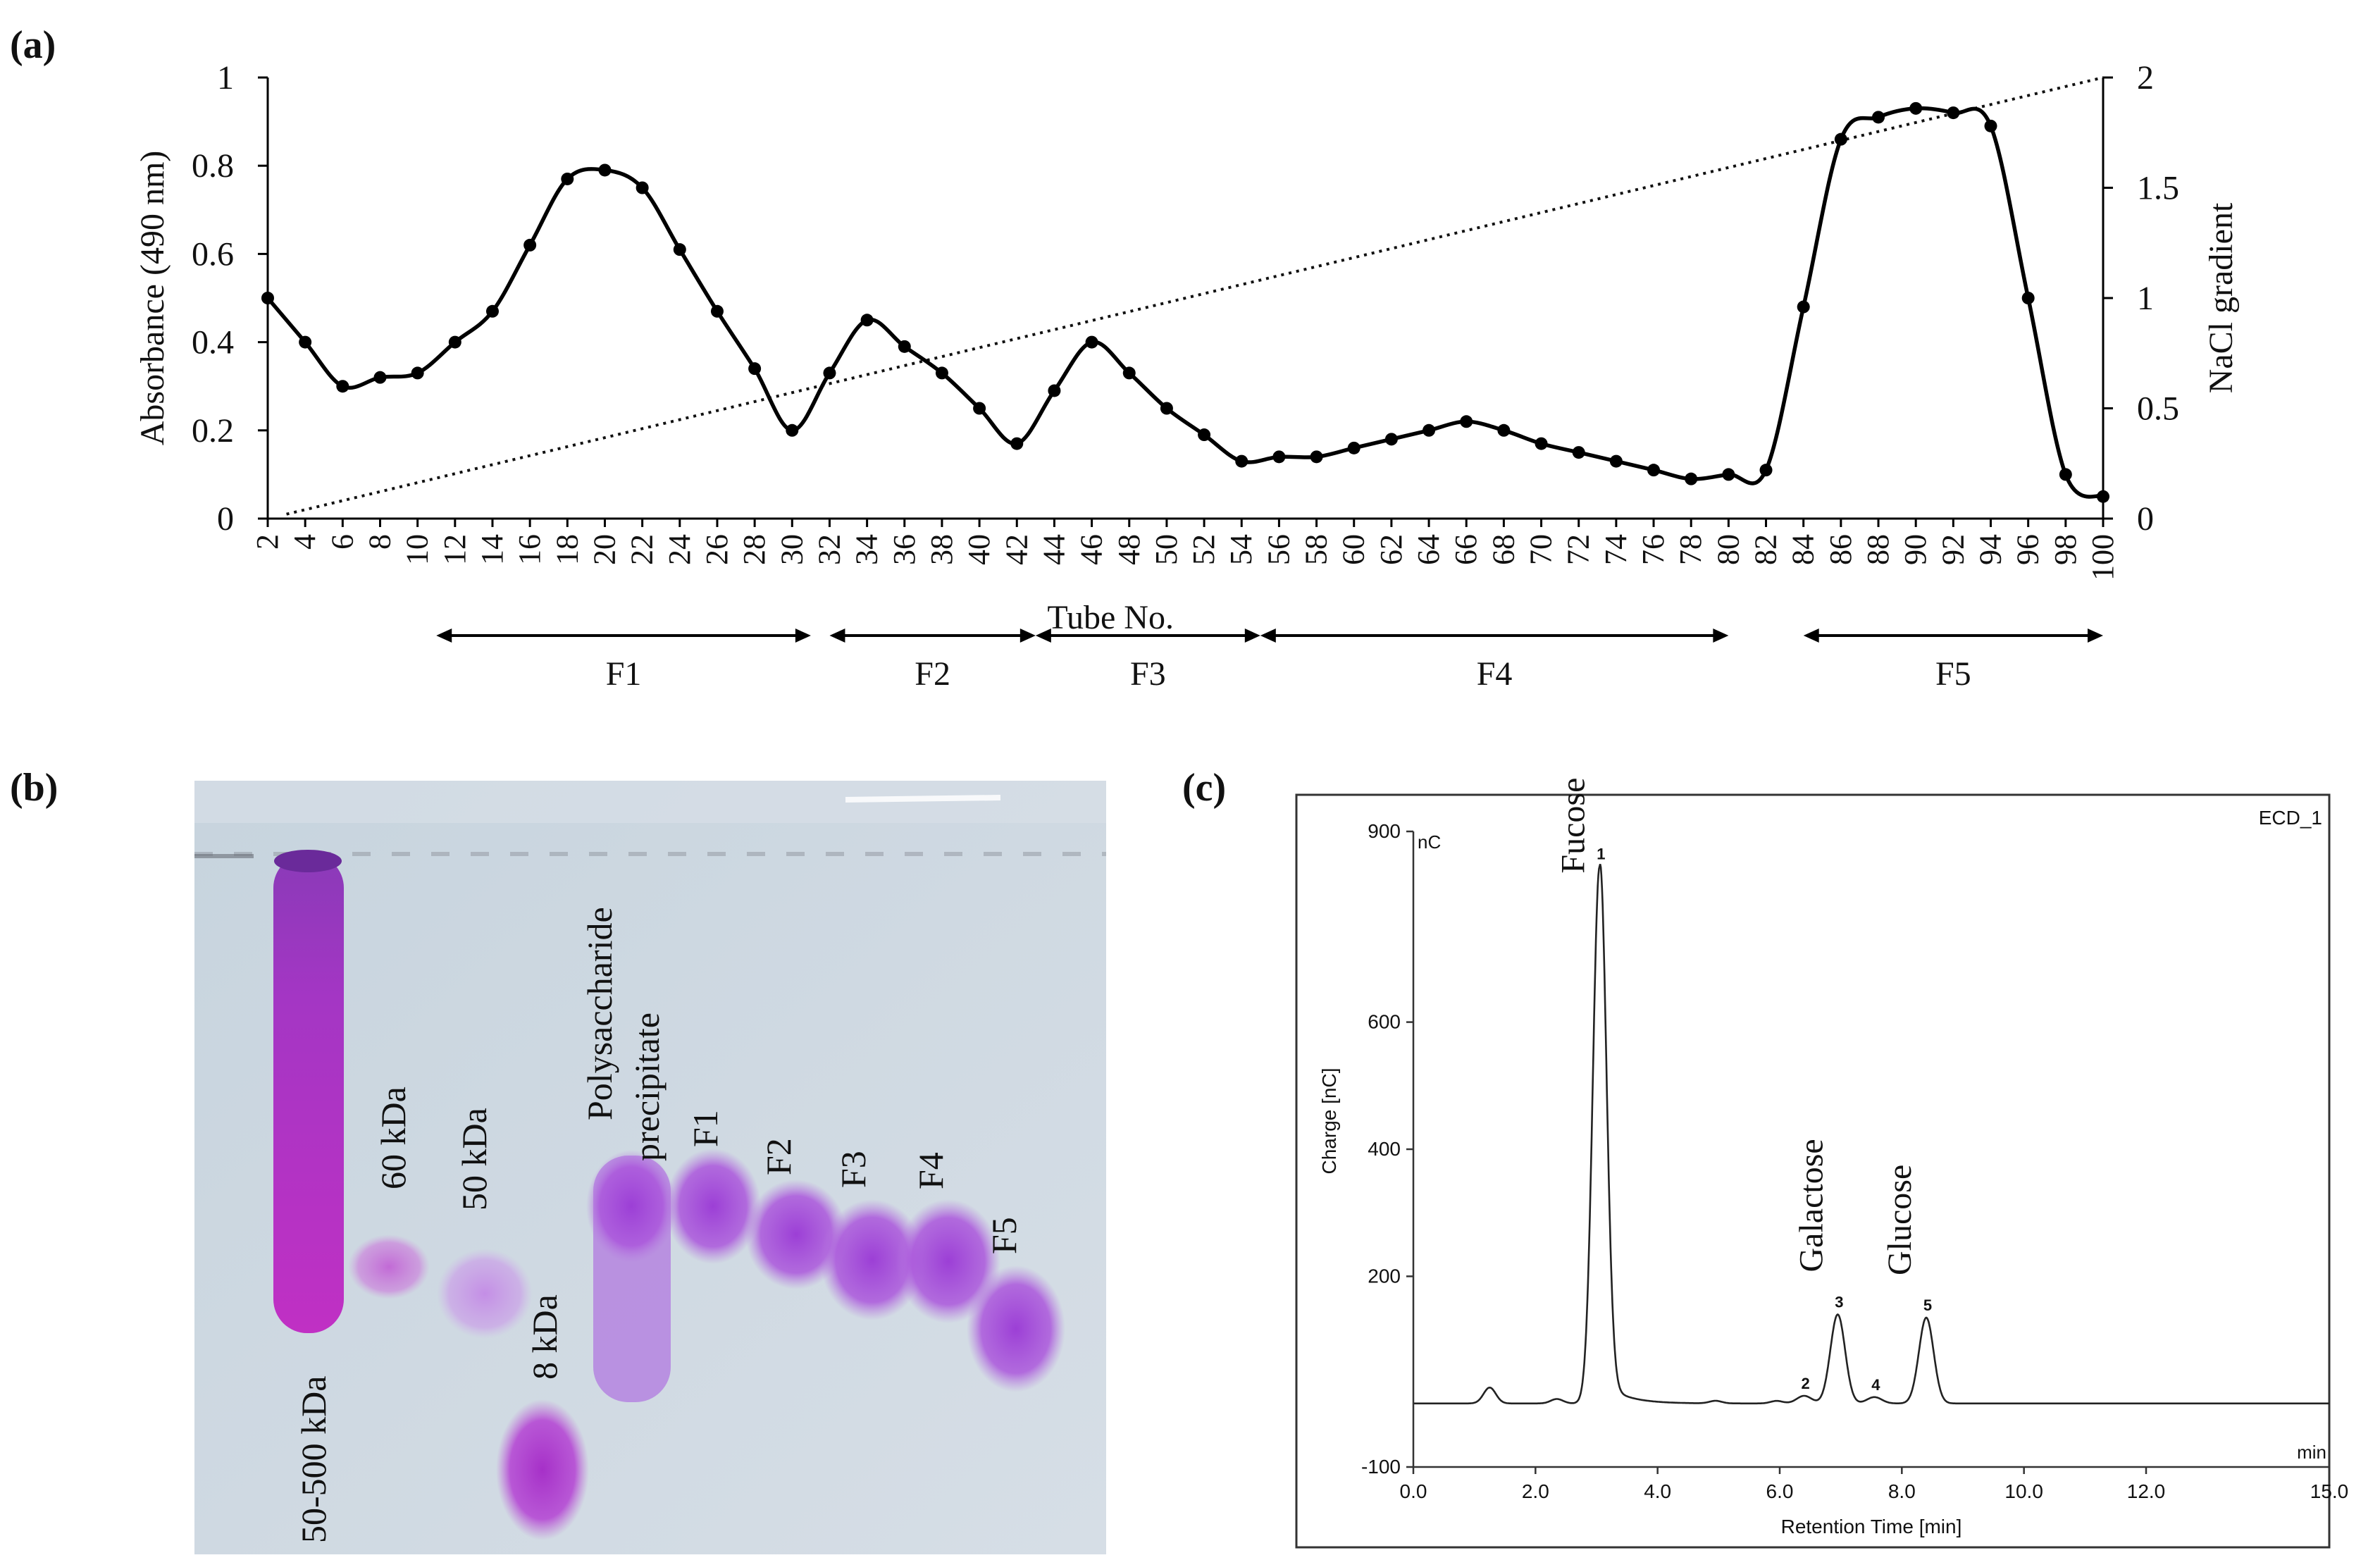 The image size is (2380, 1560). I want to click on y-tick-label: 0.2, so click(213, 431).